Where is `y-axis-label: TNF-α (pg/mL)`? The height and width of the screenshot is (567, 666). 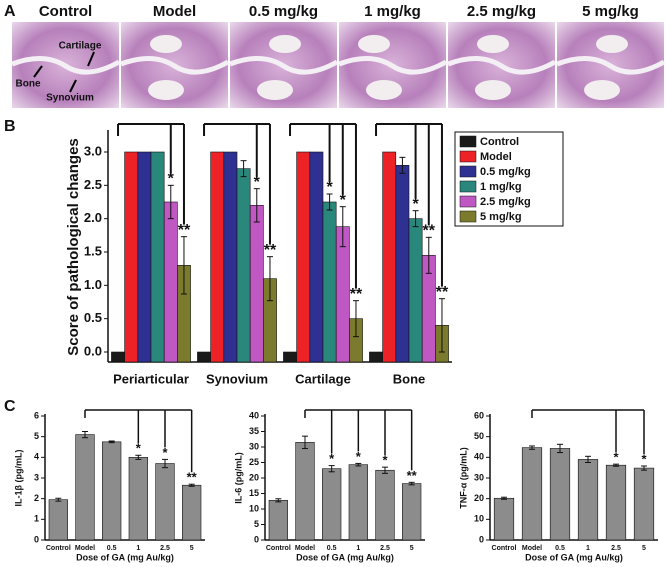 y-axis-label: TNF-α (pg/mL) is located at coordinates (463, 478).